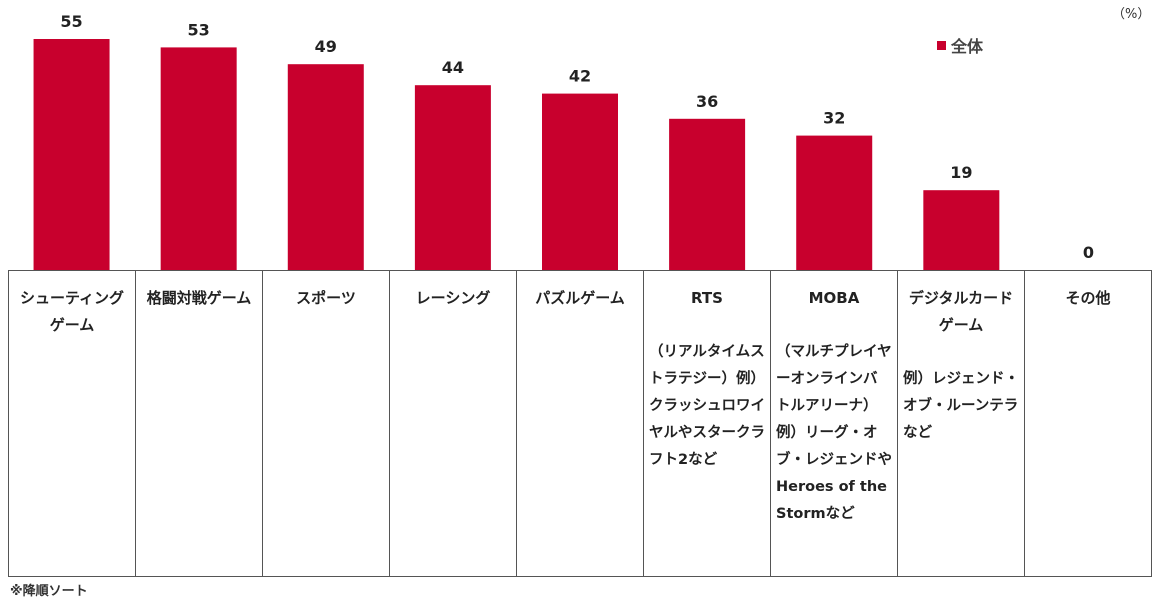  What do you see at coordinates (453, 298) in the screenshot?
I see `category-label-3: レーシング` at bounding box center [453, 298].